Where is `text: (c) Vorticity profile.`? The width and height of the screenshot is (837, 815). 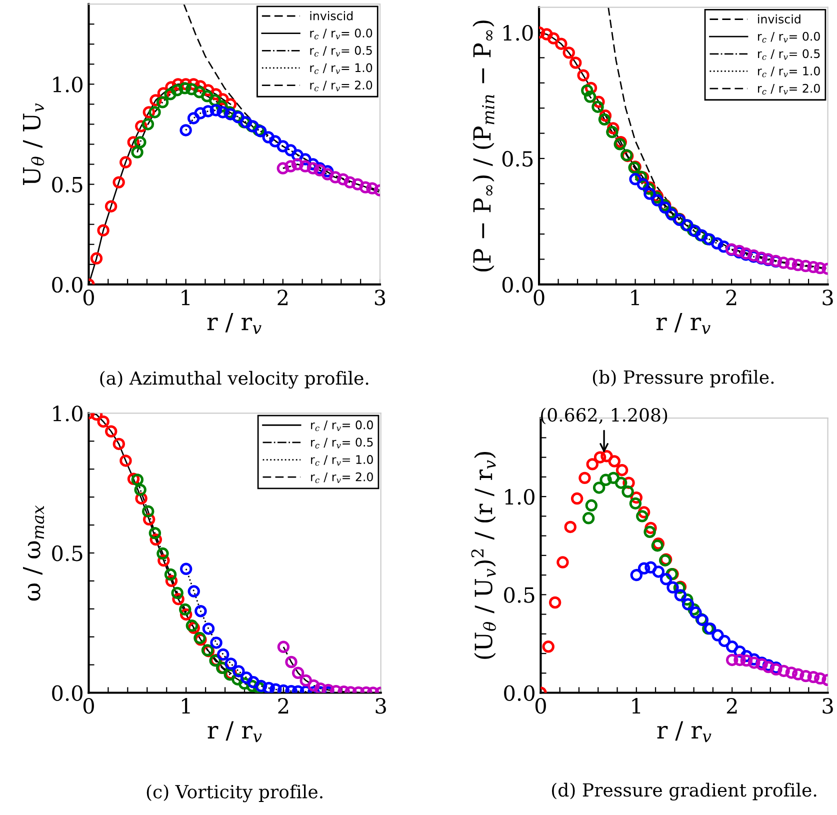 text: (c) Vorticity profile. is located at coordinates (234, 793).